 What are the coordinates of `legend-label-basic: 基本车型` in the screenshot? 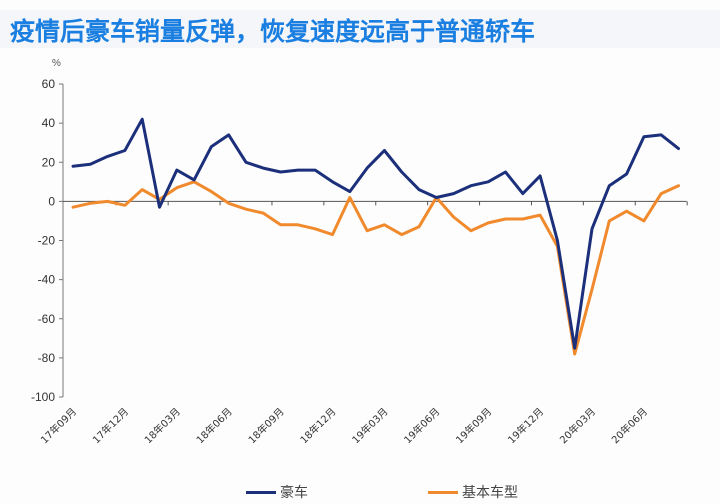 It's located at (490, 493).